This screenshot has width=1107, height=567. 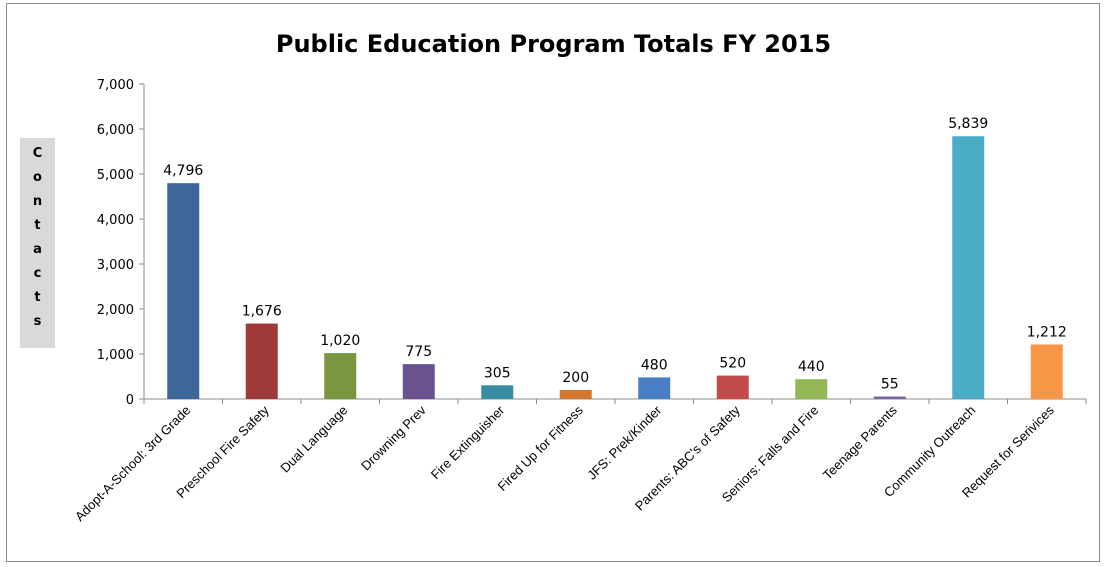 I want to click on data-label: 1,212, so click(x=1047, y=332).